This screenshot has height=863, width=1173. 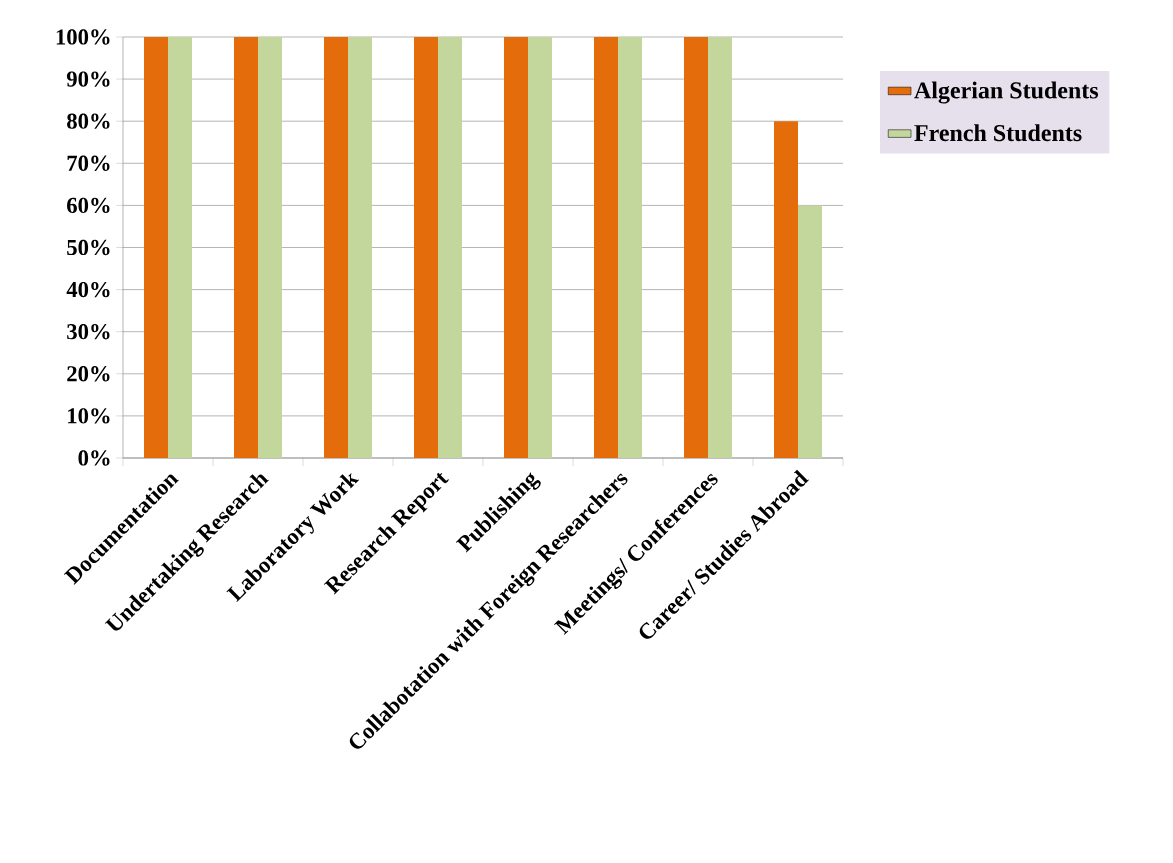 What do you see at coordinates (94, 458) in the screenshot?
I see `y-tick-label: 0%` at bounding box center [94, 458].